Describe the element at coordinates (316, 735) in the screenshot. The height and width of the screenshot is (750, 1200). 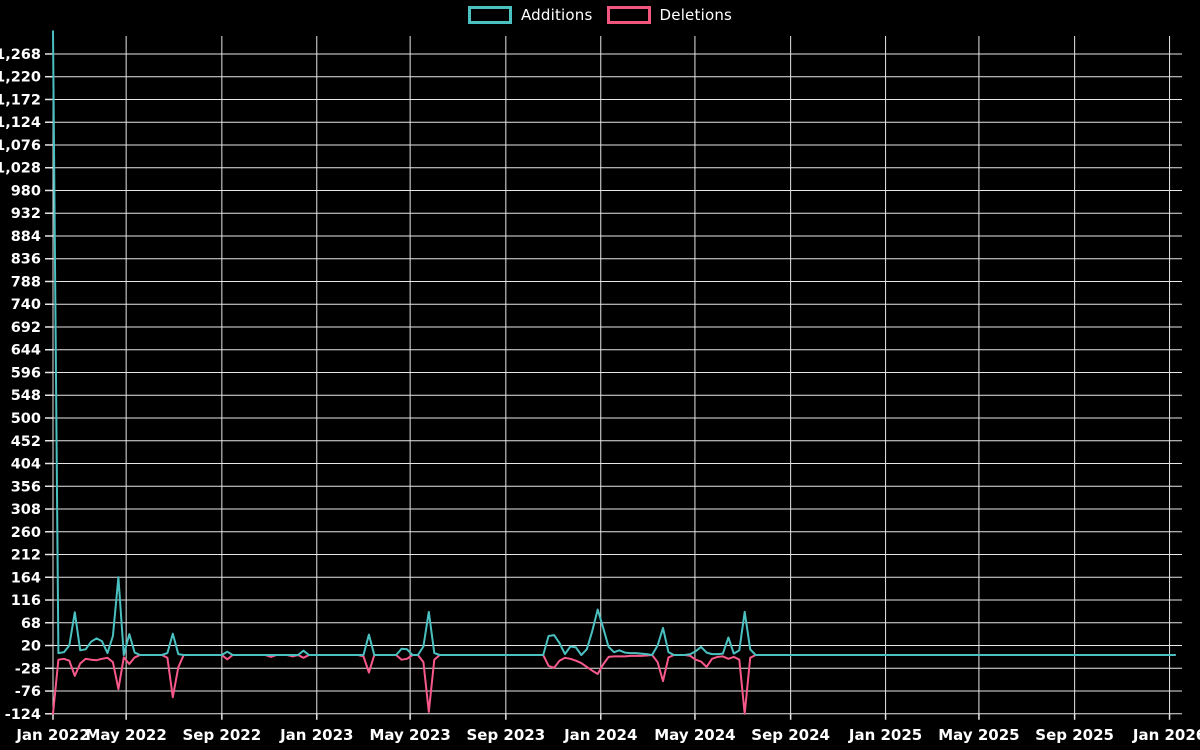
I see `x-tick-label: Jan 2023` at that location.